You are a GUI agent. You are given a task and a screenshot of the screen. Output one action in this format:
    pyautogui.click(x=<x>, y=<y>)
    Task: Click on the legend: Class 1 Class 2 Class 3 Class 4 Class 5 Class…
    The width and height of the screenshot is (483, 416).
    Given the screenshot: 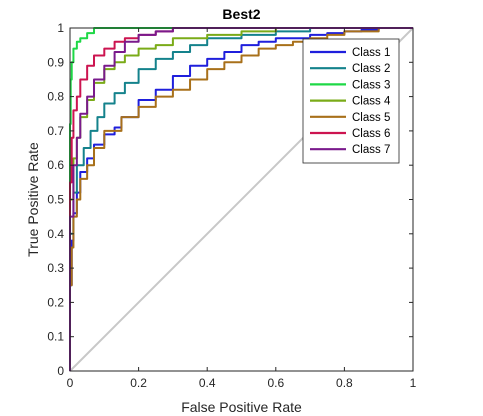 What is the action you would take?
    pyautogui.click(x=351, y=101)
    